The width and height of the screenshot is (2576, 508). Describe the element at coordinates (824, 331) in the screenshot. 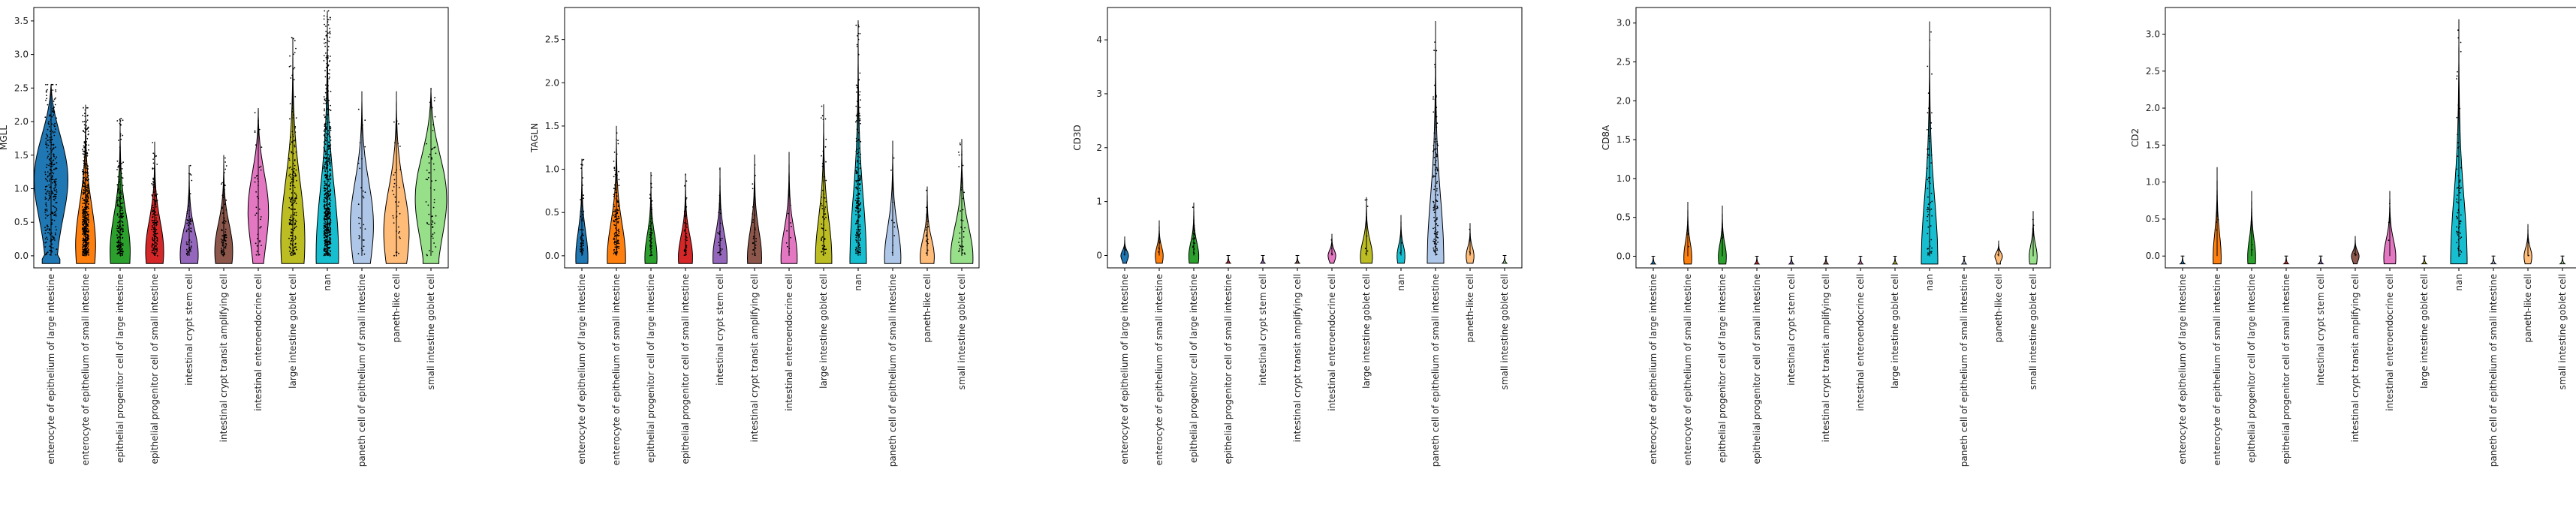

I see `x-tick-label: large intestine goblet cell` at that location.